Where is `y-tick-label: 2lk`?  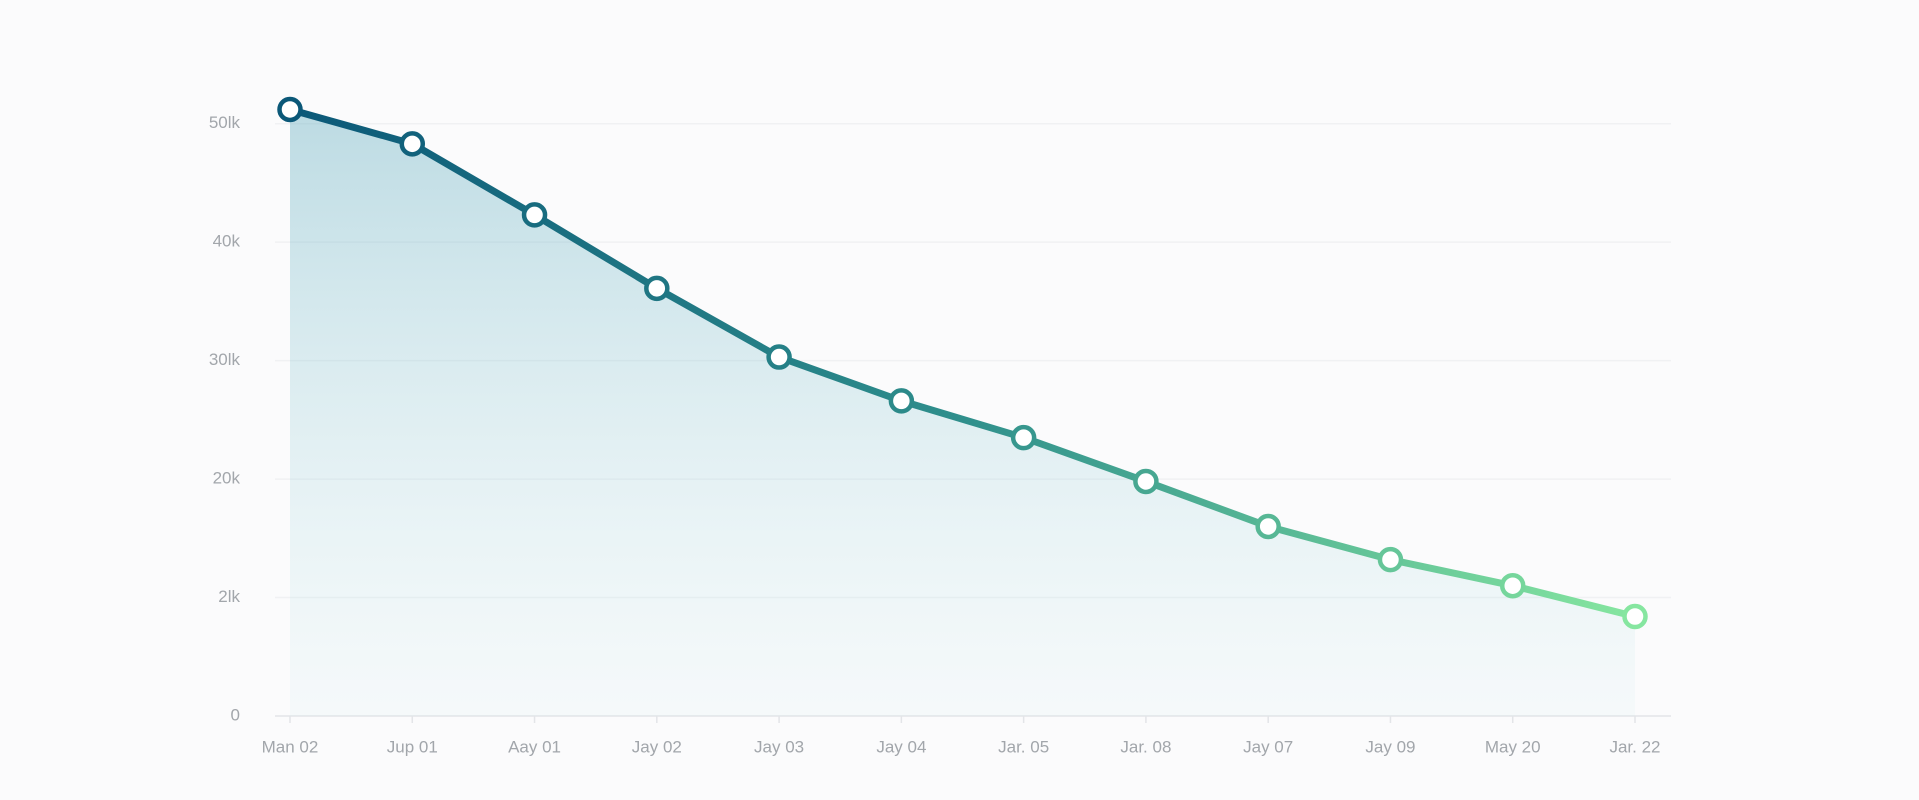
y-tick-label: 2lk is located at coordinates (229, 596).